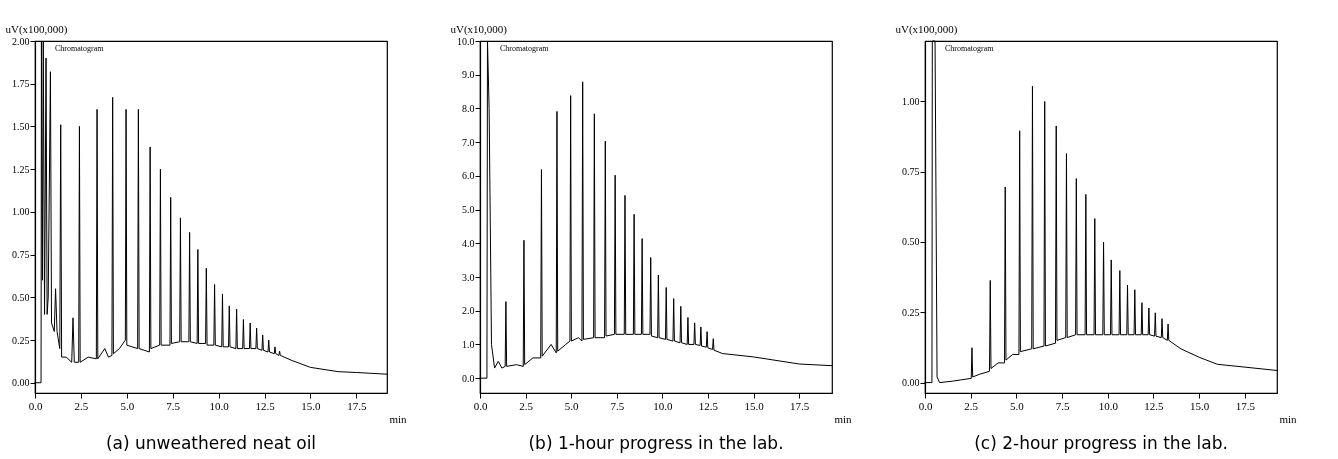 Image resolution: width=1338 pixels, height=459 pixels. What do you see at coordinates (468, 176) in the screenshot?
I see `y-tick-label: 6.0` at bounding box center [468, 176].